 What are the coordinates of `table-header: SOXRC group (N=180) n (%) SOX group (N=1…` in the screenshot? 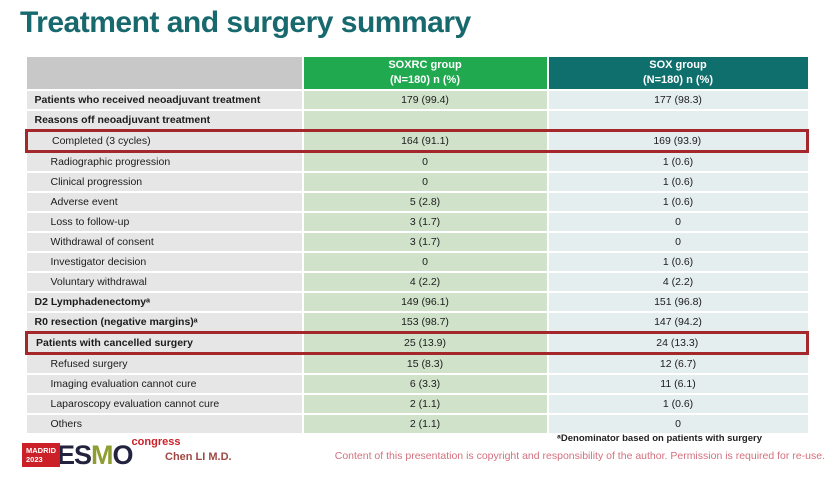 It's located at (417, 74).